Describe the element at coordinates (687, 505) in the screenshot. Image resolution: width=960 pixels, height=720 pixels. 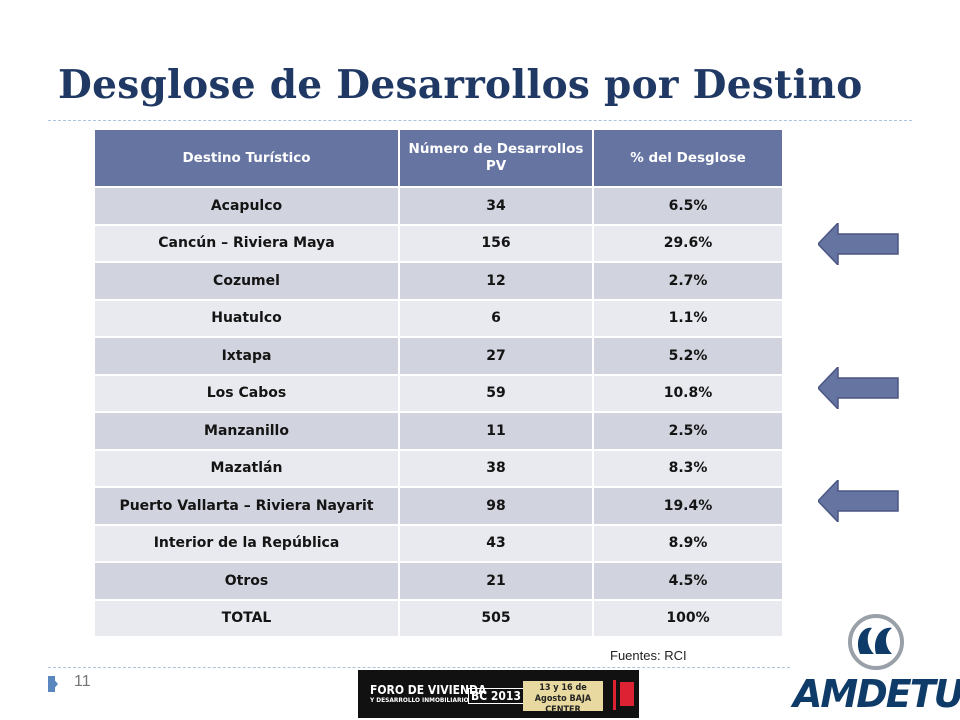
I see `cell-porcentaje: 19.4%` at that location.